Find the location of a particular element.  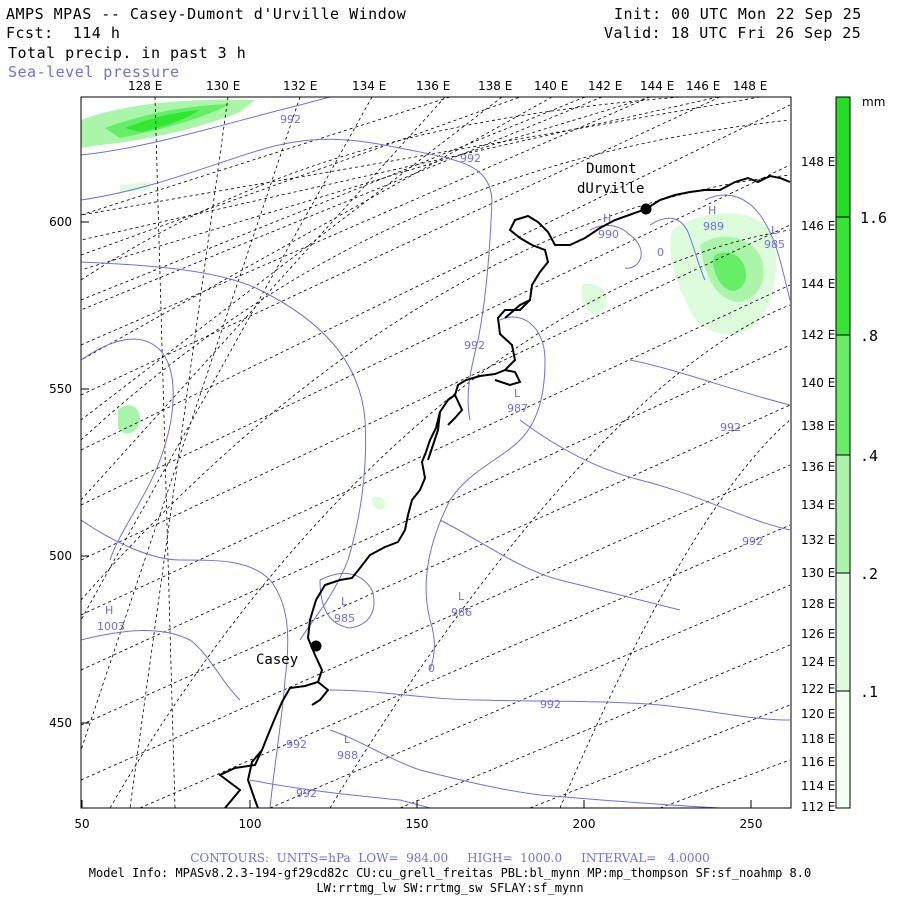

lon-label: 126 E is located at coordinates (818, 634).